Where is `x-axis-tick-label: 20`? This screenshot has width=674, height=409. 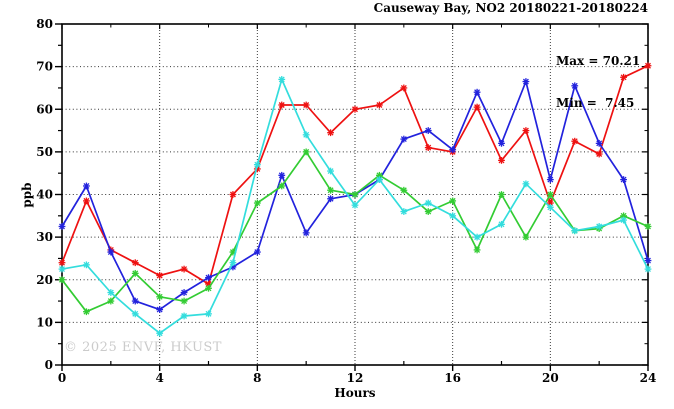 x-axis-tick-label: 20 is located at coordinates (550, 378).